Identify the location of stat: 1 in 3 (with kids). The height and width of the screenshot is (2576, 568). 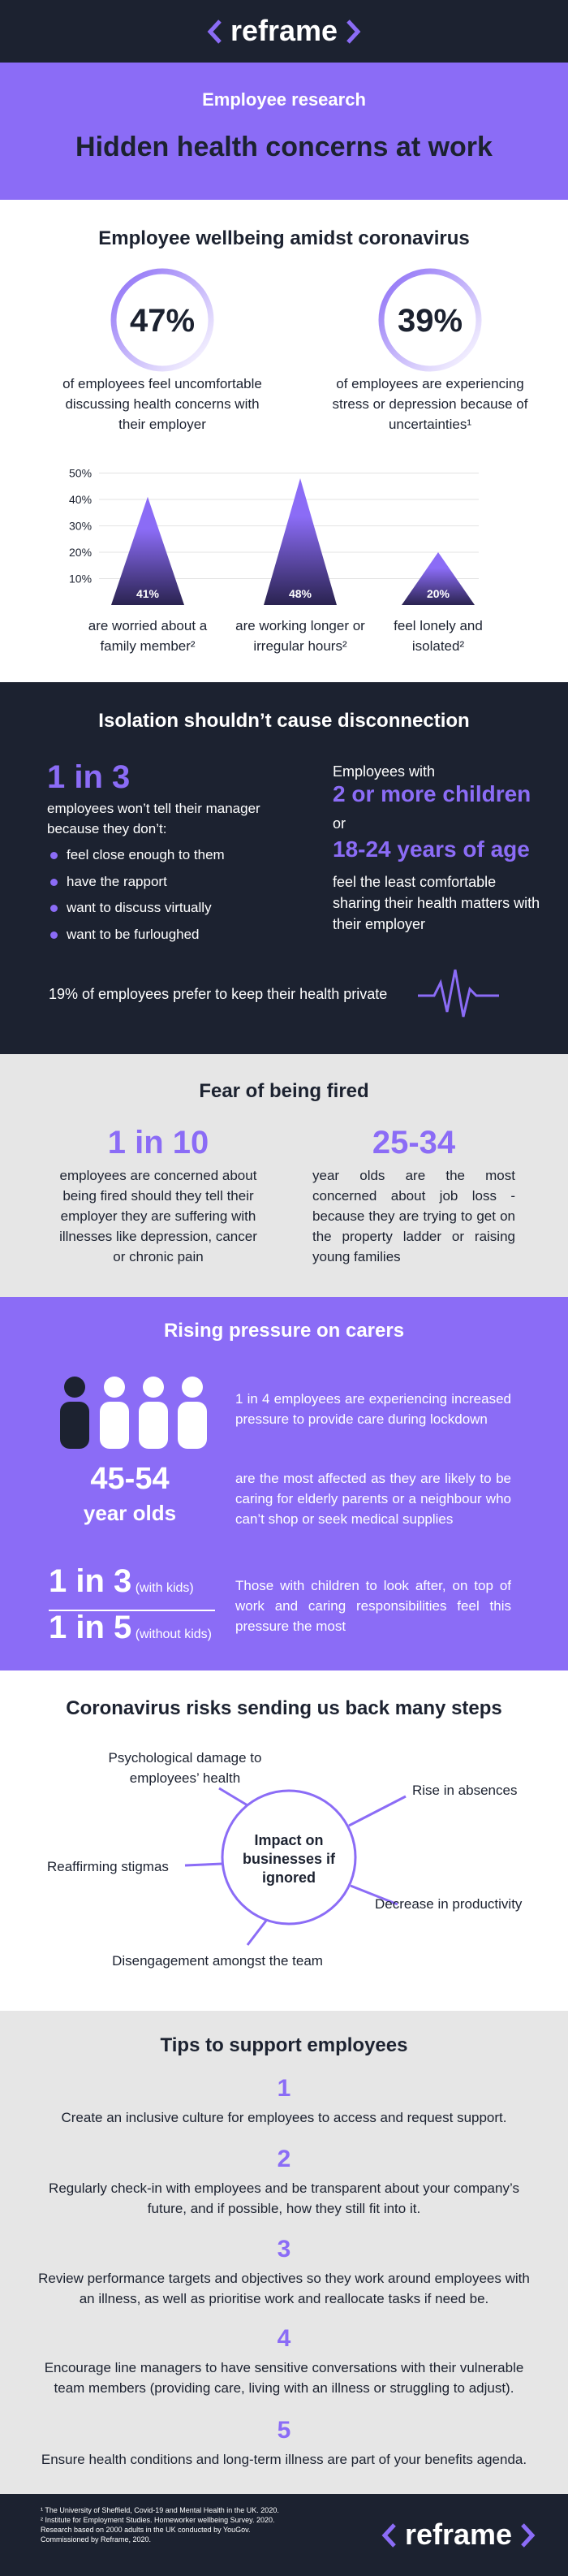
(121, 1581).